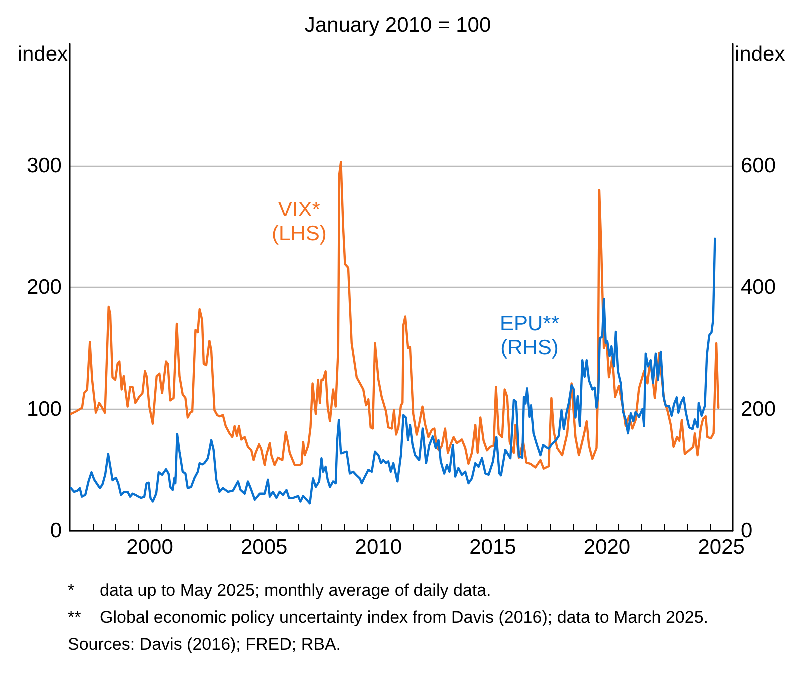  I want to click on x-tick-label: 2000, so click(150, 547).